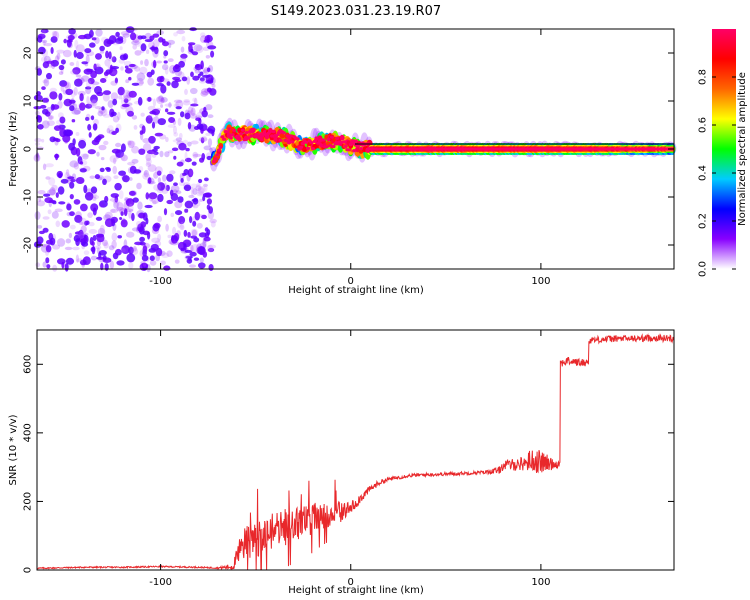  Describe the element at coordinates (28, 197) in the screenshot. I see `y-tick-label: -10` at that location.